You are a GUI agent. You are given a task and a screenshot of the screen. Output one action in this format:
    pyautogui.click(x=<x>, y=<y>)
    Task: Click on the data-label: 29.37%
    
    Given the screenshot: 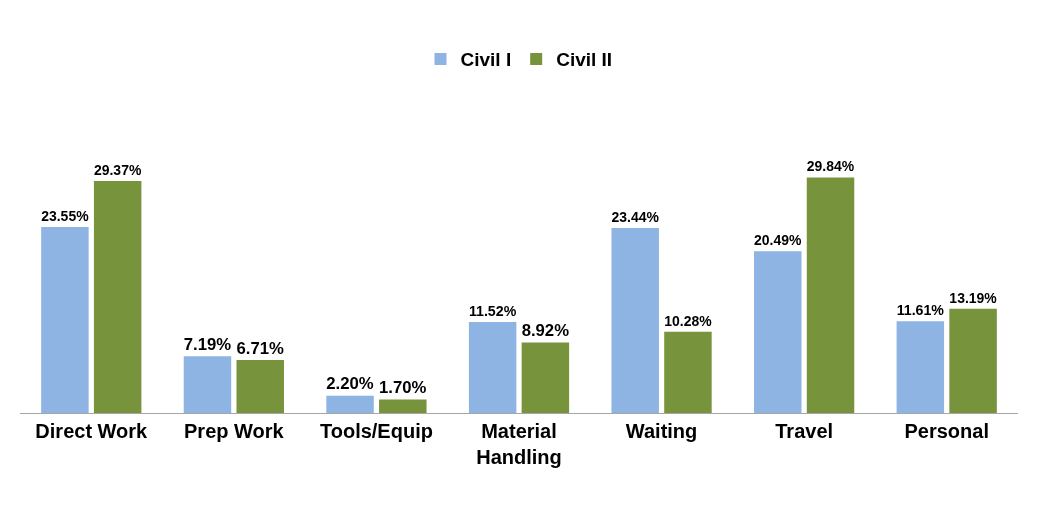 What is the action you would take?
    pyautogui.click(x=117, y=170)
    